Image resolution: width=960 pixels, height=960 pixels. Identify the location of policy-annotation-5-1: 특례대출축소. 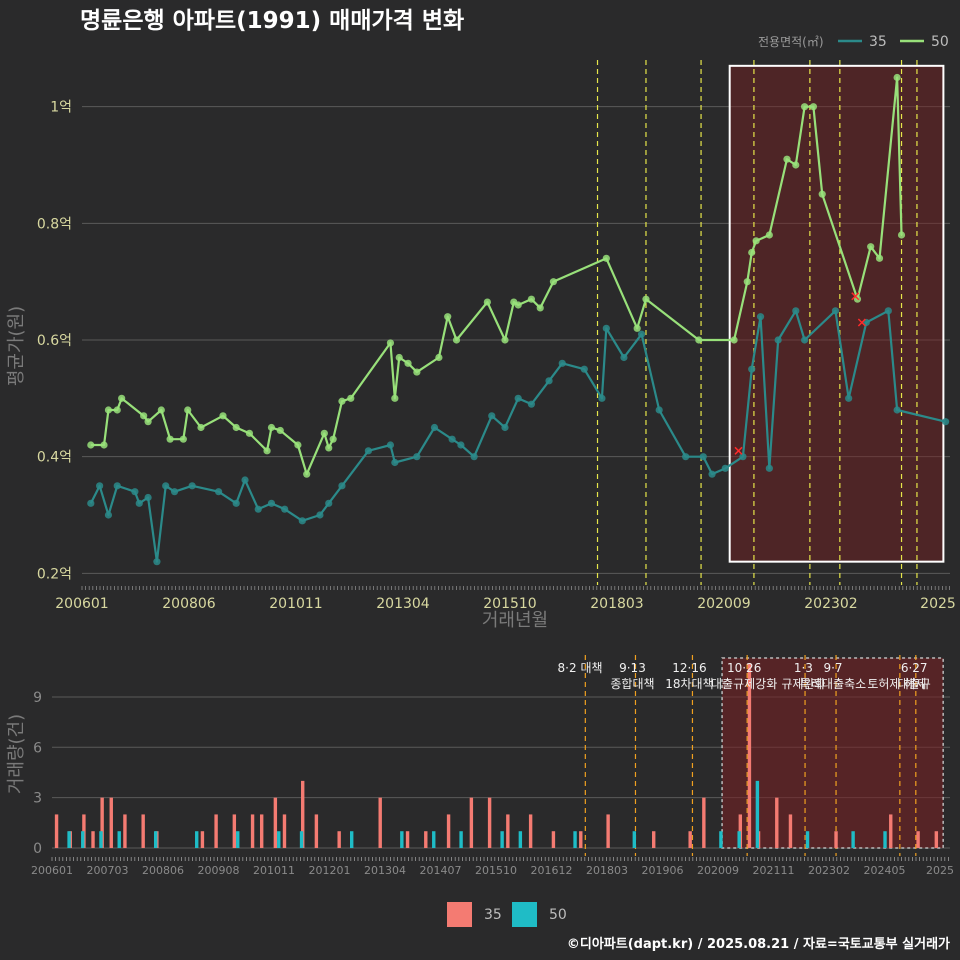
(833, 684).